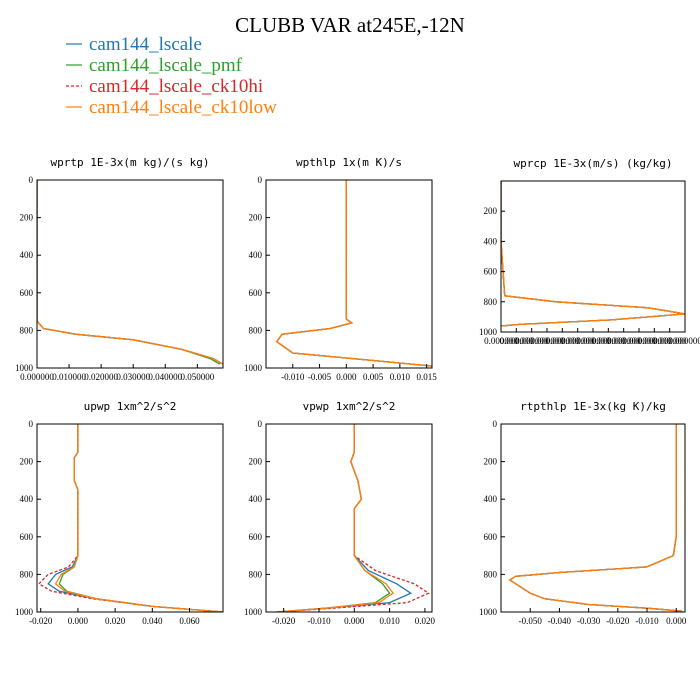 This screenshot has width=700, height=700. I want to click on x-tick-label: -0.030, so click(589, 621).